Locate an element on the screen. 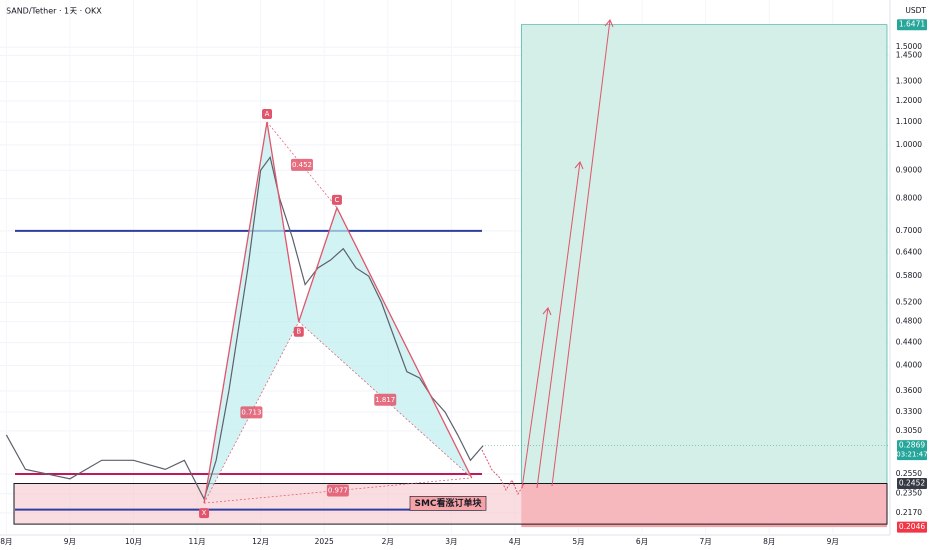  y-tick-label: 1.3000 is located at coordinates (909, 81).